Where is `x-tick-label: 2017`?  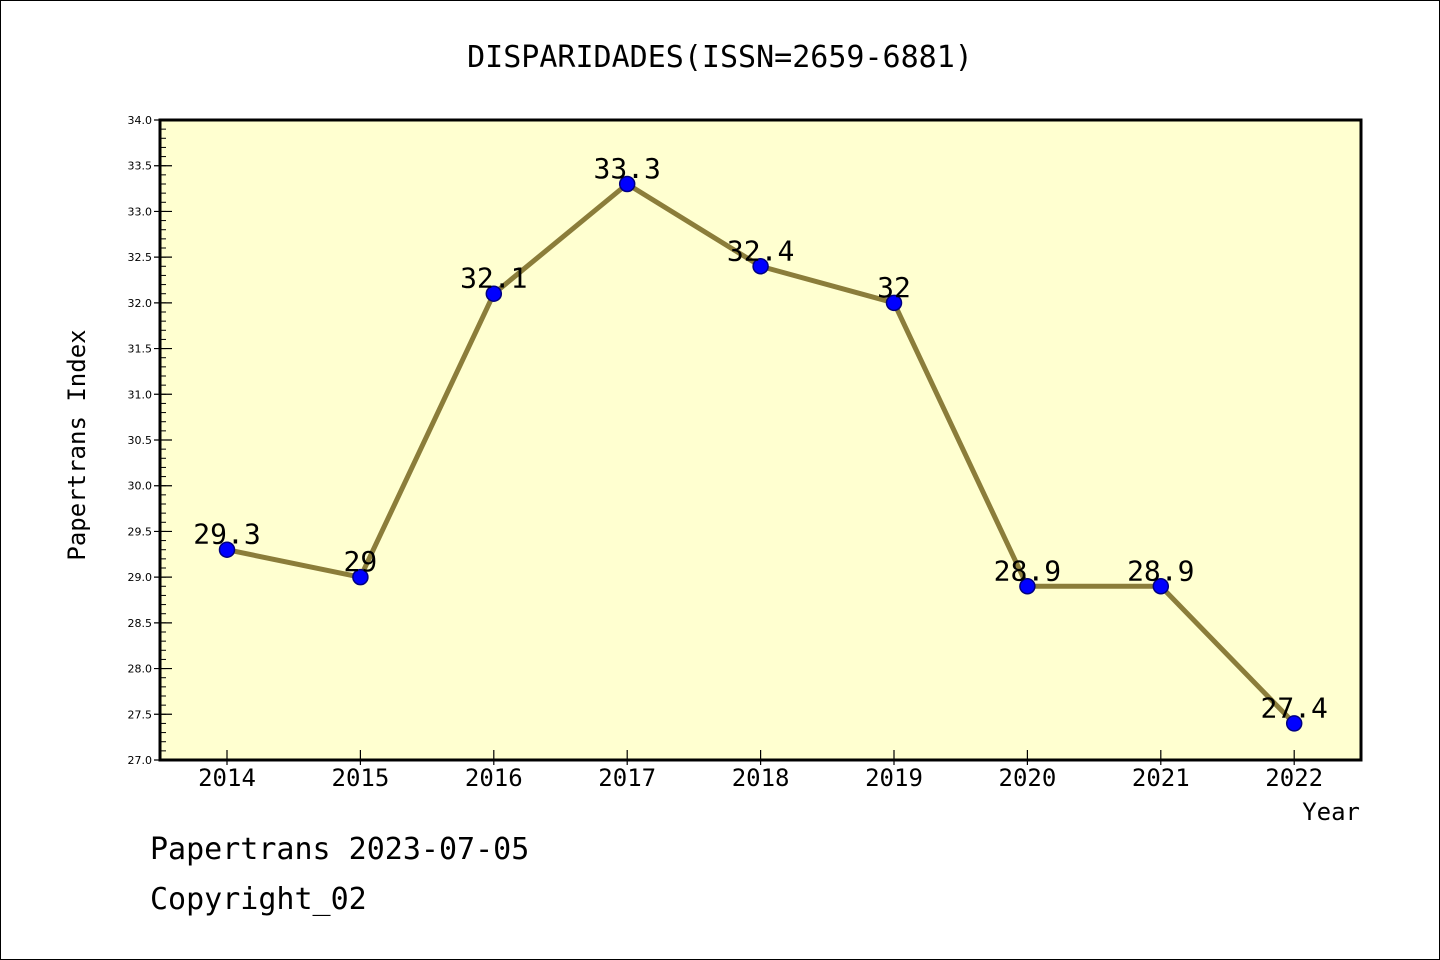 x-tick-label: 2017 is located at coordinates (627, 778).